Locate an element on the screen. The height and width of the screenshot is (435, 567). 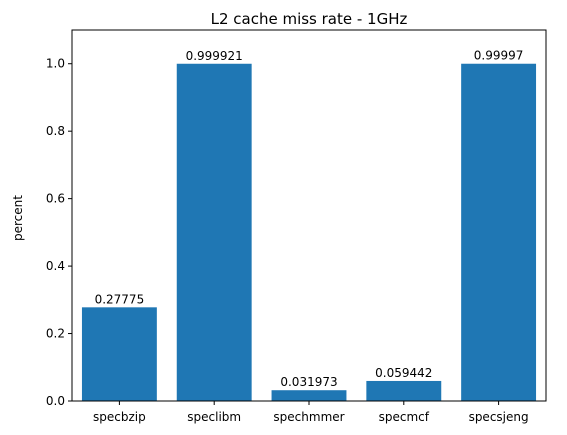
chart-title: L2 cache miss rate - 1GHz is located at coordinates (309, 19).